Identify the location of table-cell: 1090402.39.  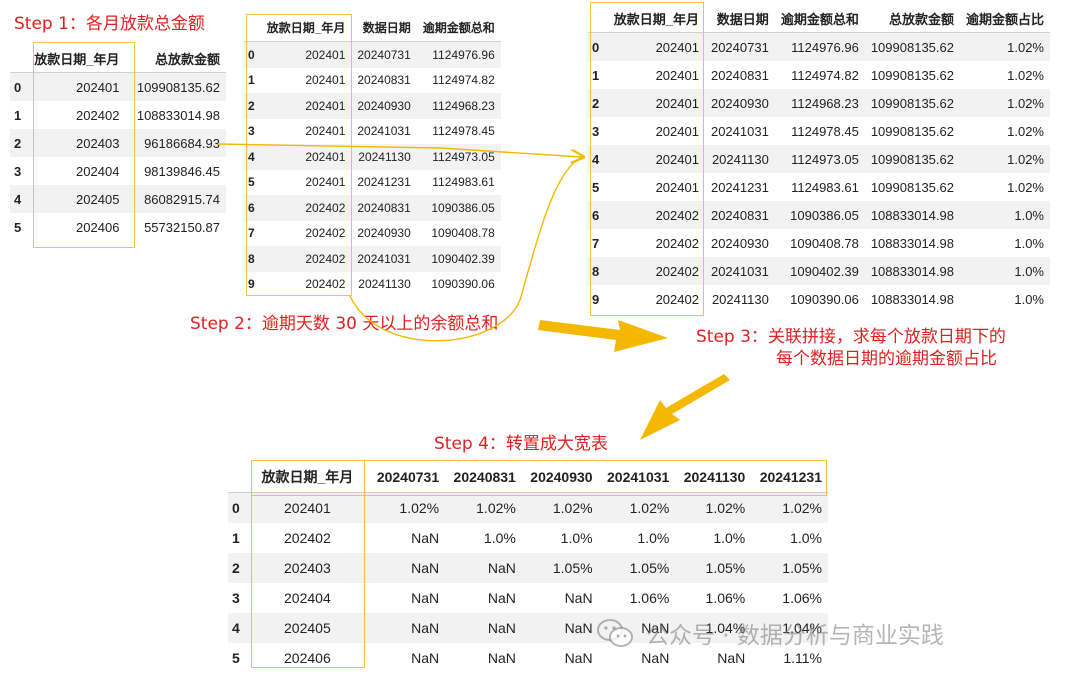
(463, 258).